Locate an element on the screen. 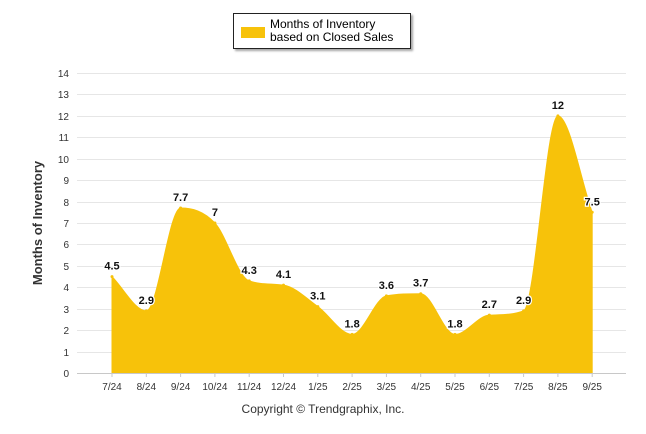 Image resolution: width=646 pixels, height=434 pixels. y-tick-label: 6 is located at coordinates (66, 245).